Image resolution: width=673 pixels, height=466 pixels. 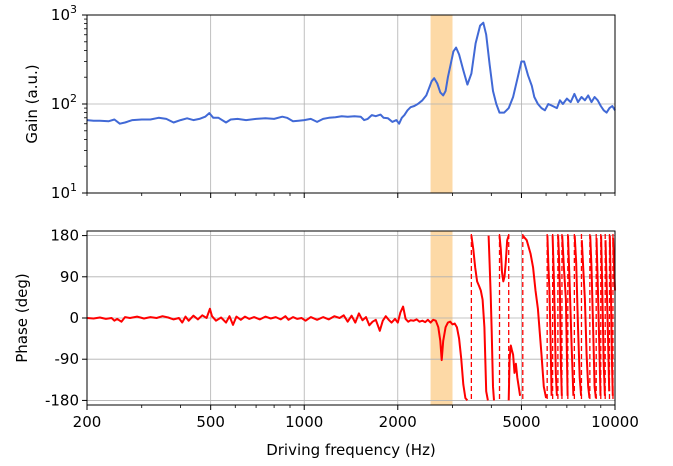 I want to click on phase-y-tick-label: 180, so click(x=64, y=236).